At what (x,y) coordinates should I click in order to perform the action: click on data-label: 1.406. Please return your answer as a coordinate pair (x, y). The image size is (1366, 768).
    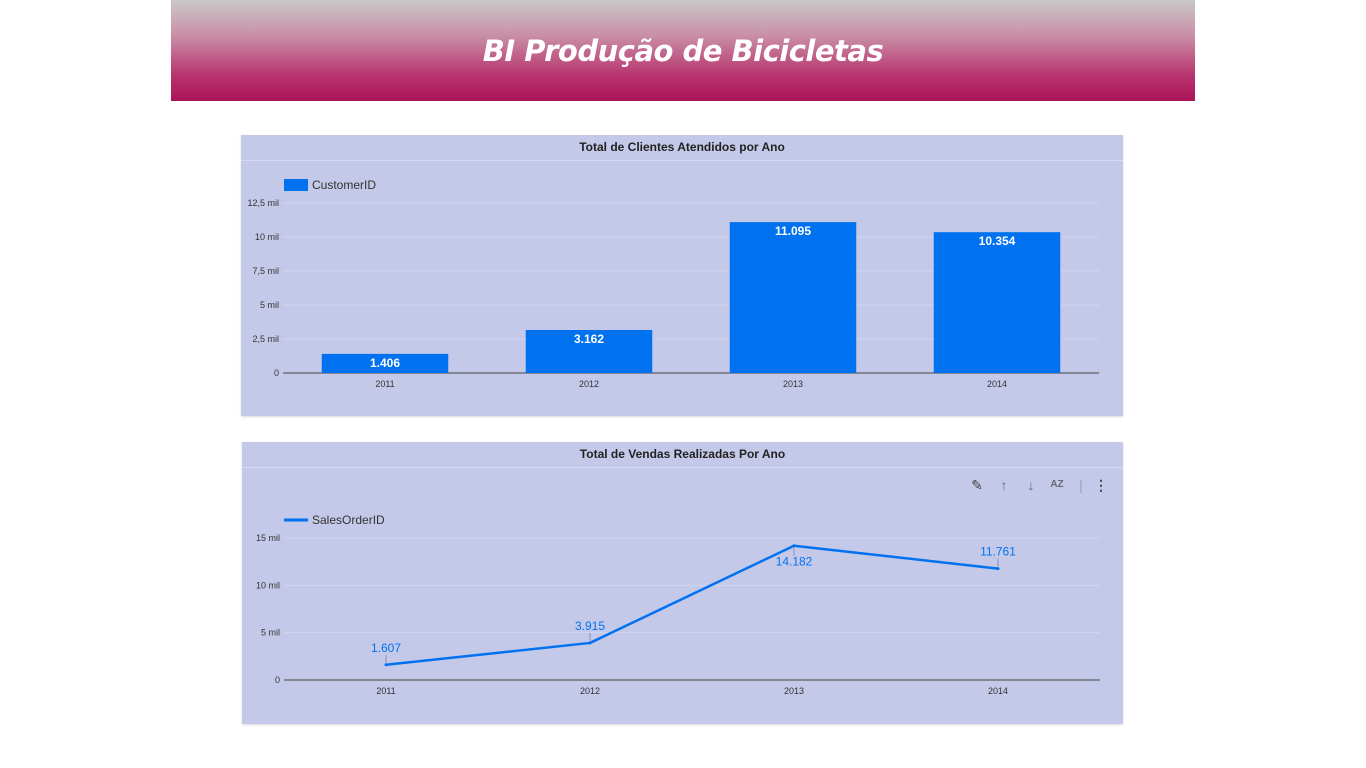
    Looking at the image, I should click on (385, 363).